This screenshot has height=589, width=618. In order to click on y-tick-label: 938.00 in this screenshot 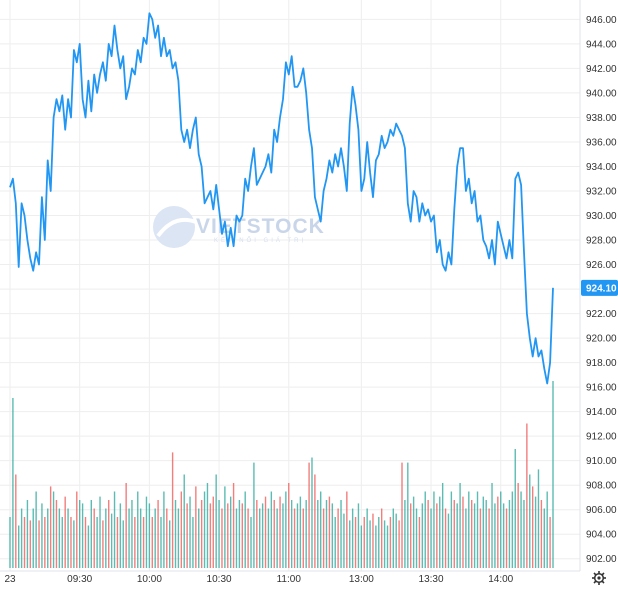, I will do `click(601, 118)`.